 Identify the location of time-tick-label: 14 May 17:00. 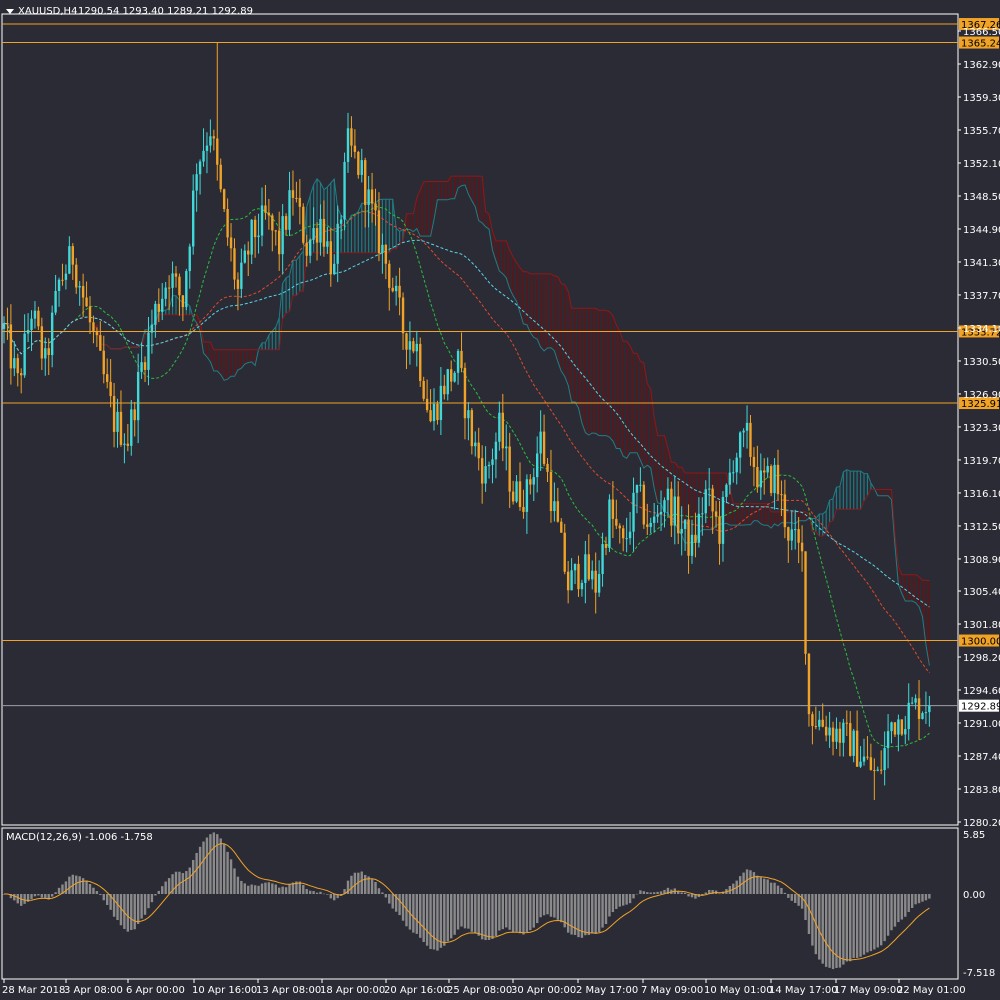
(803, 990).